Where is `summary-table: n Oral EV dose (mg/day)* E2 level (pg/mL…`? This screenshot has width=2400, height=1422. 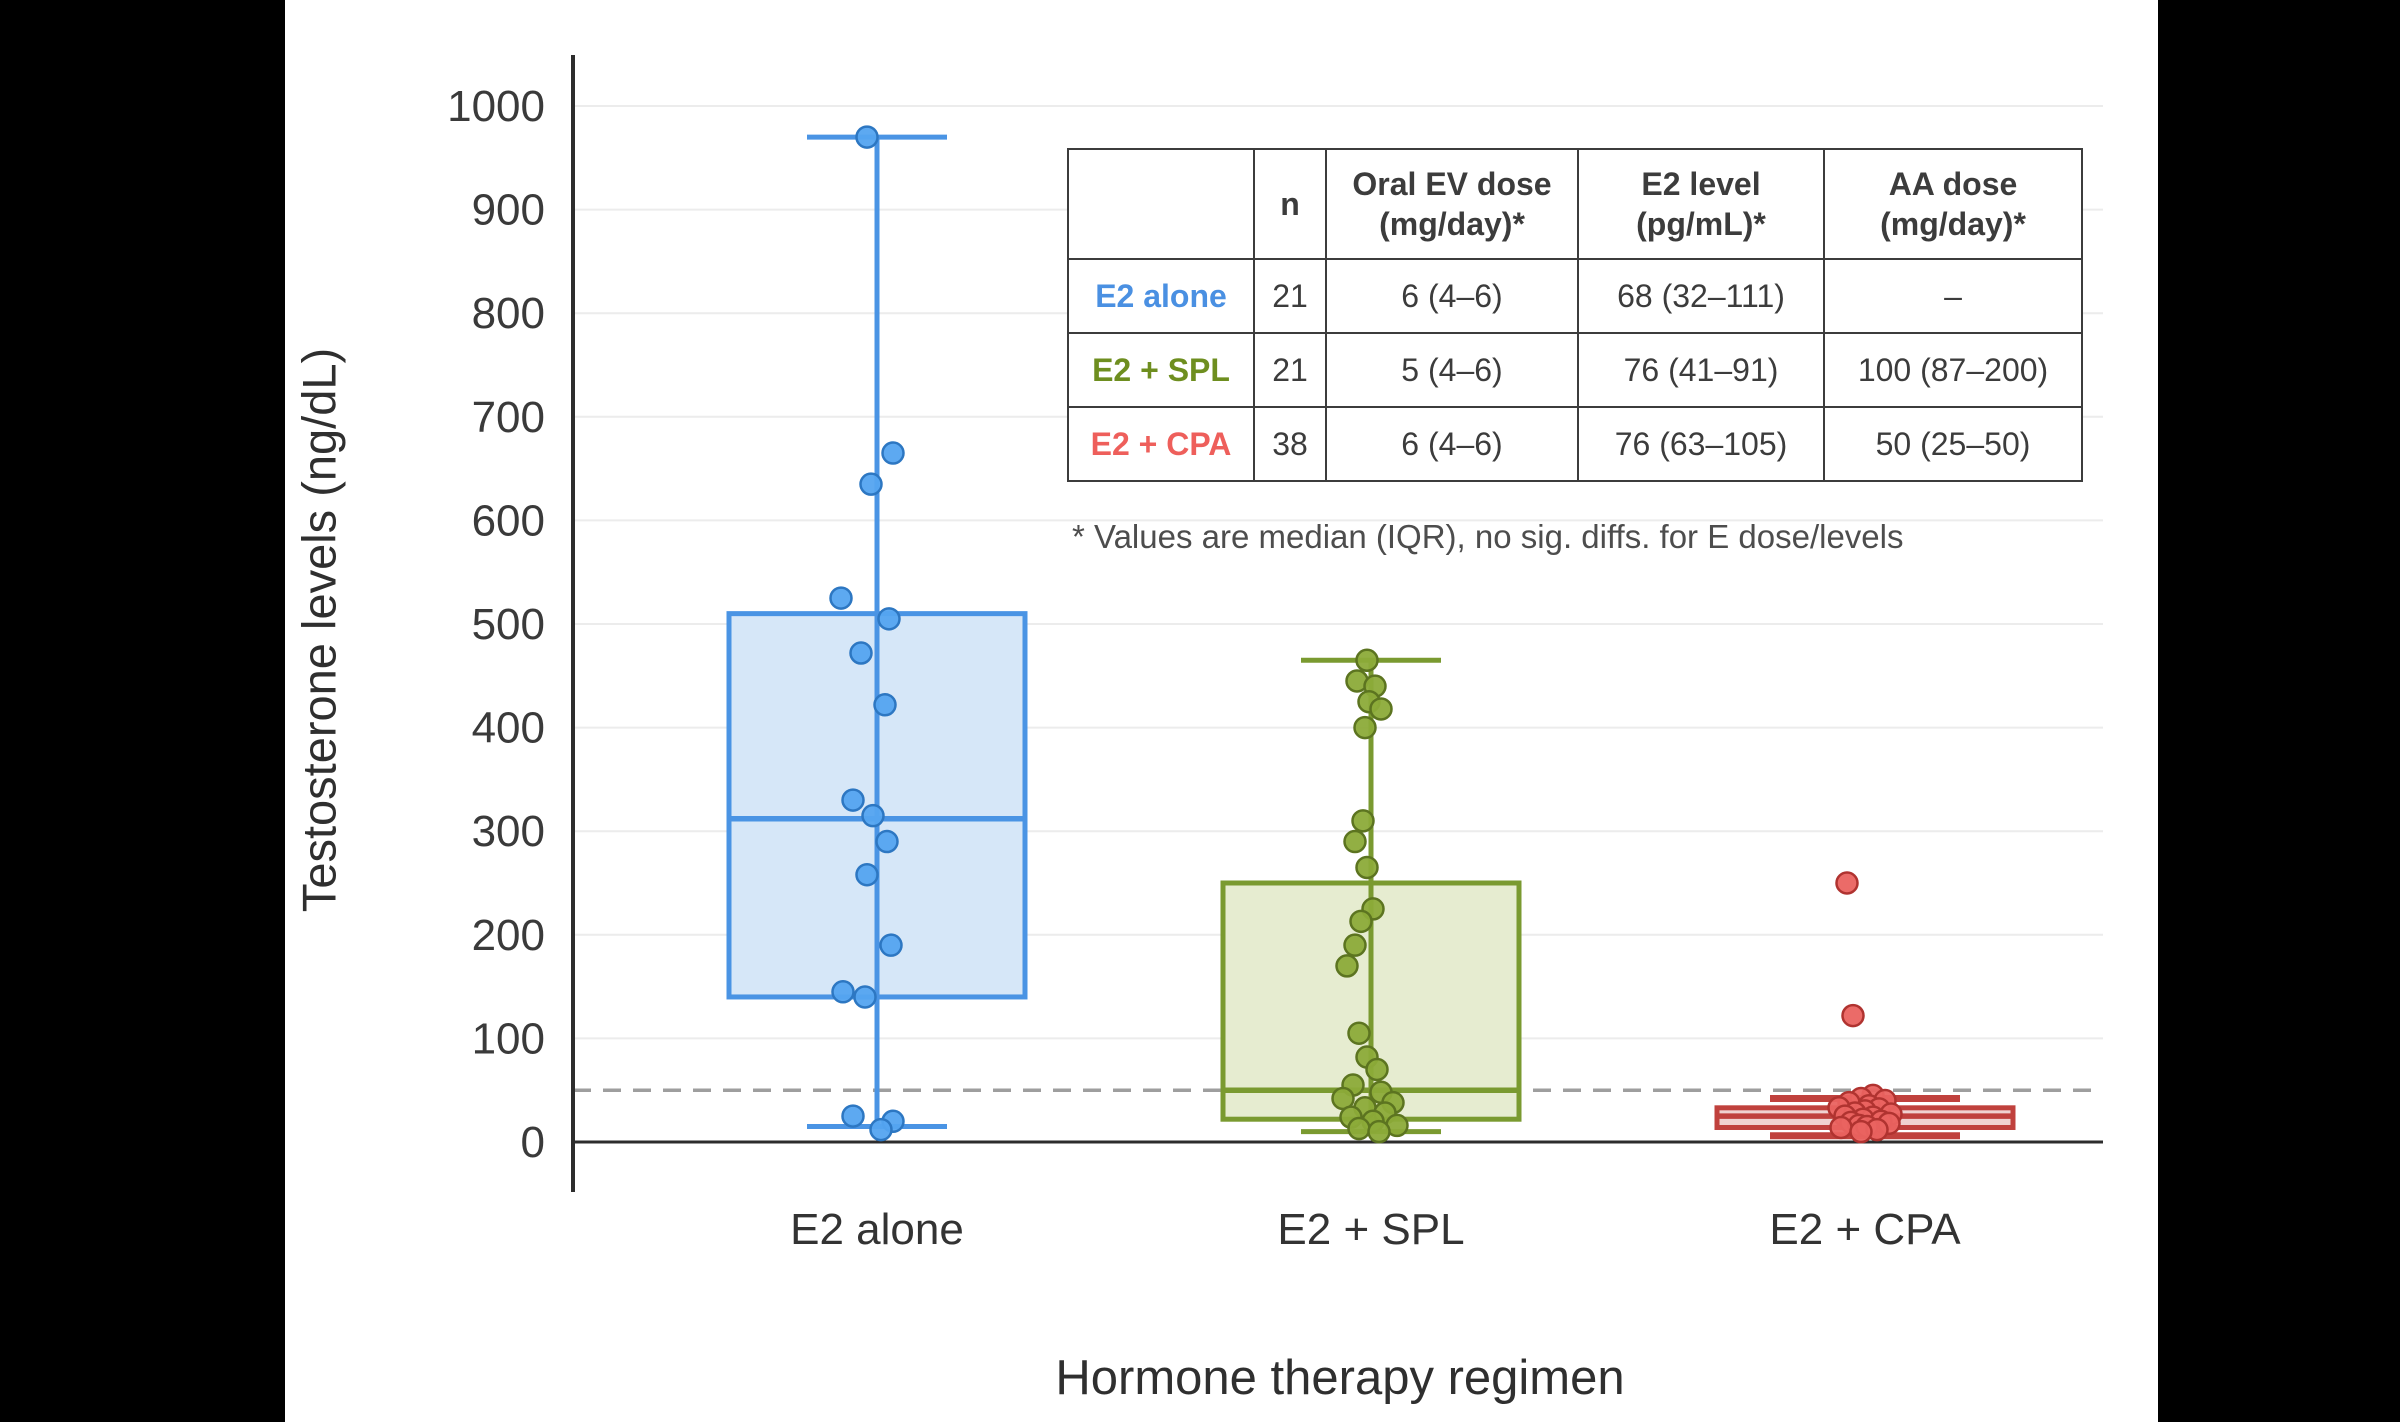
summary-table: n Oral EV dose (mg/day)* E2 level (pg/mL… is located at coordinates (1575, 315).